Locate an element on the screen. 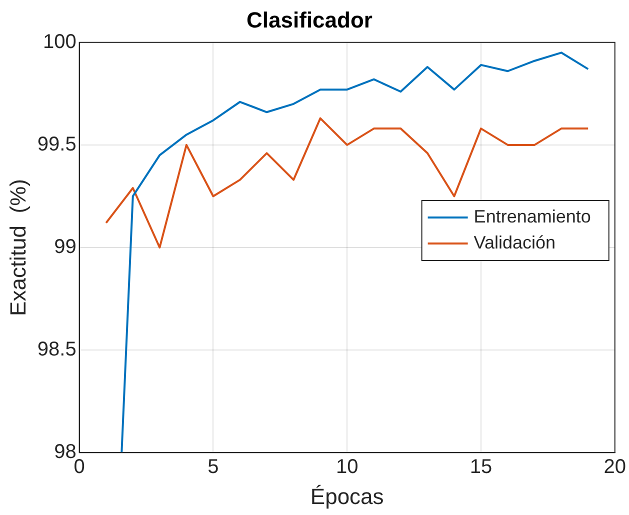  x-tick-label: 15 is located at coordinates (481, 467).